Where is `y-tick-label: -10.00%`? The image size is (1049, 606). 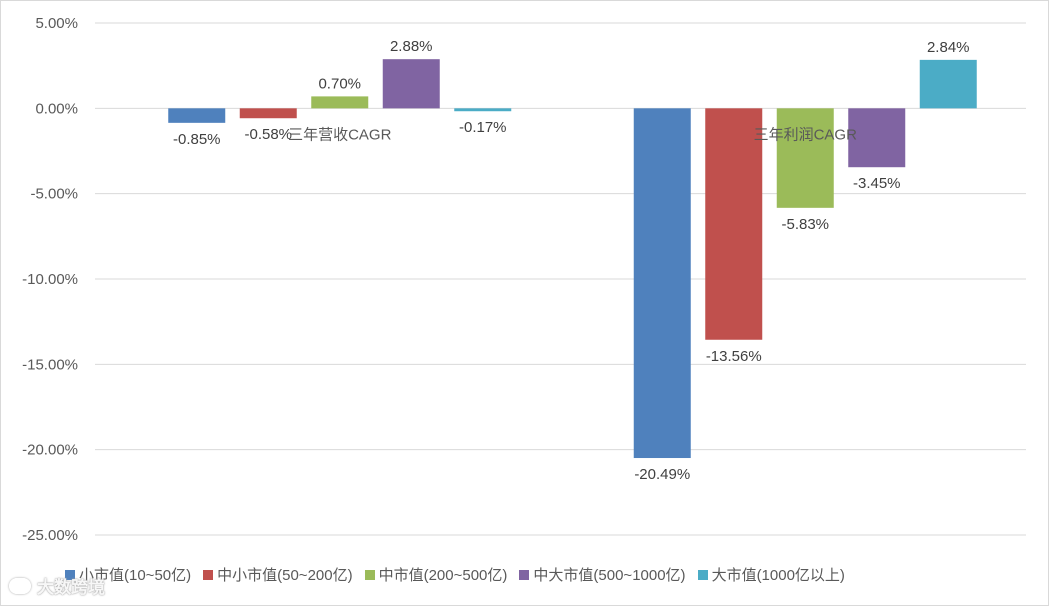 y-tick-label: -10.00% is located at coordinates (50, 279).